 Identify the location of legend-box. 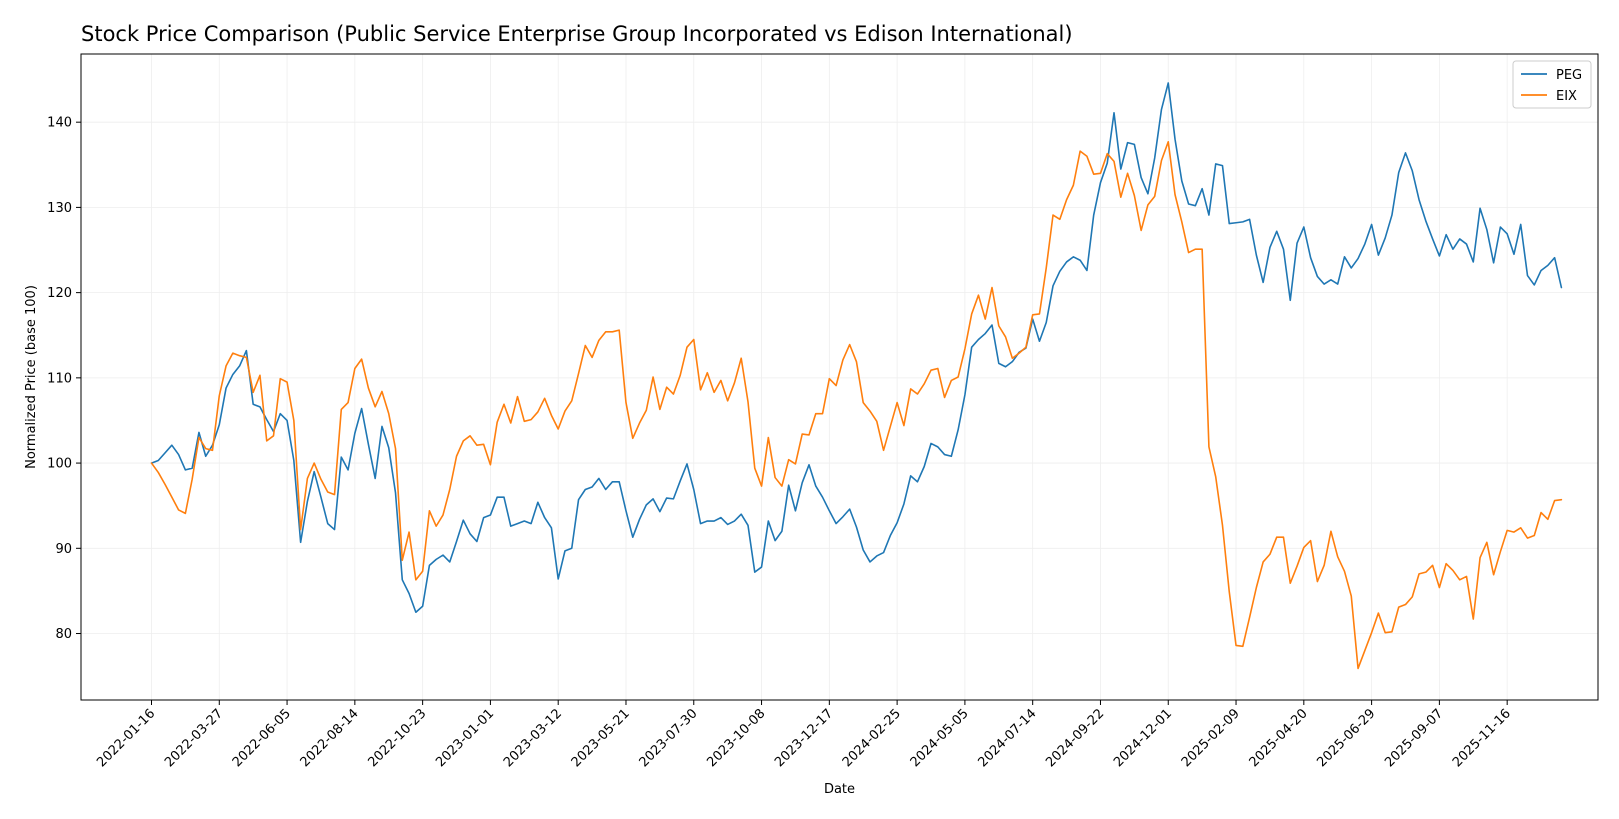
(1552, 84).